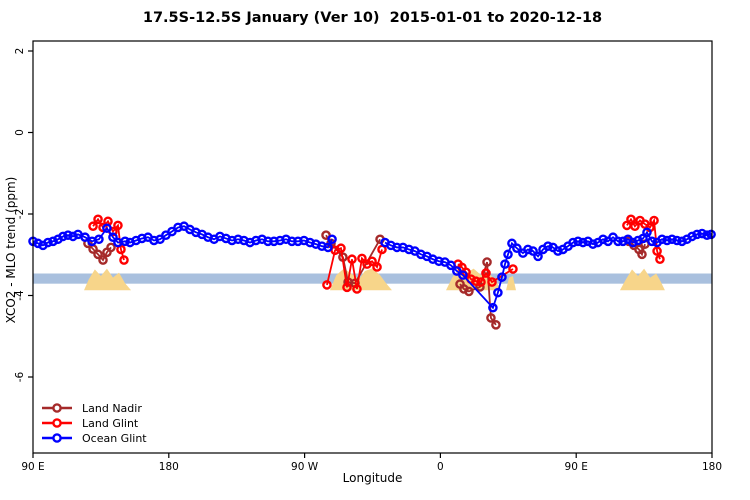 This screenshot has height=500, width=750. I want to click on legend-label: Land Glint, so click(110, 423).